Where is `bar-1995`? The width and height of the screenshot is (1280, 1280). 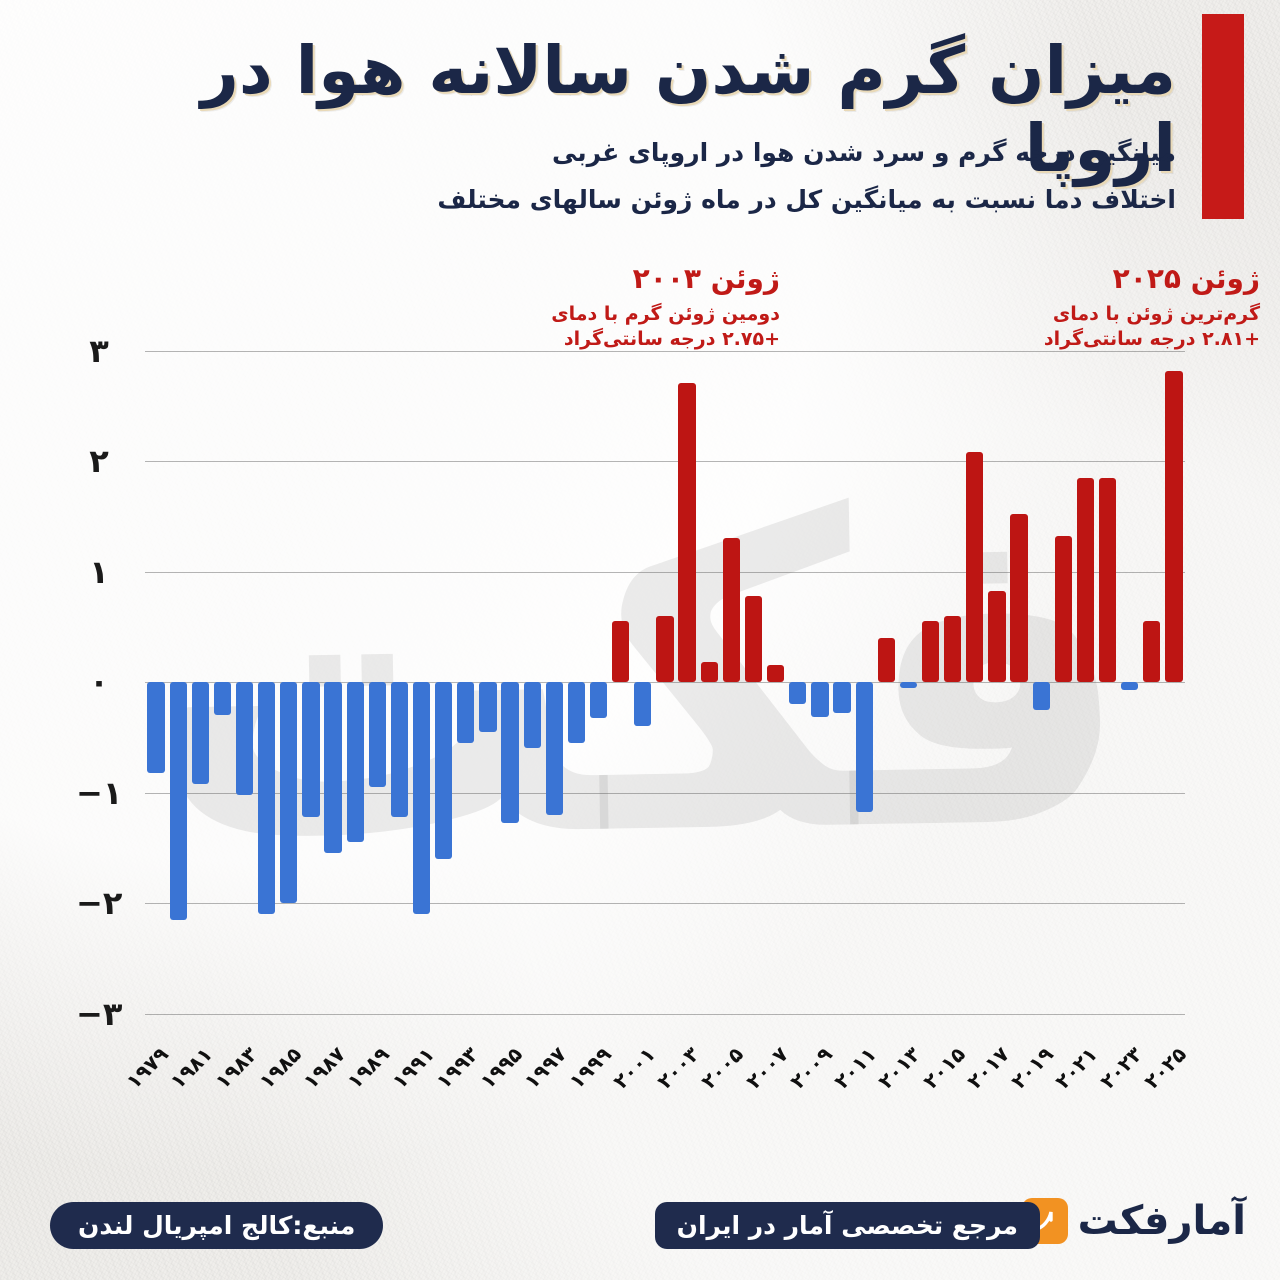 bar-1995 is located at coordinates (510, 753).